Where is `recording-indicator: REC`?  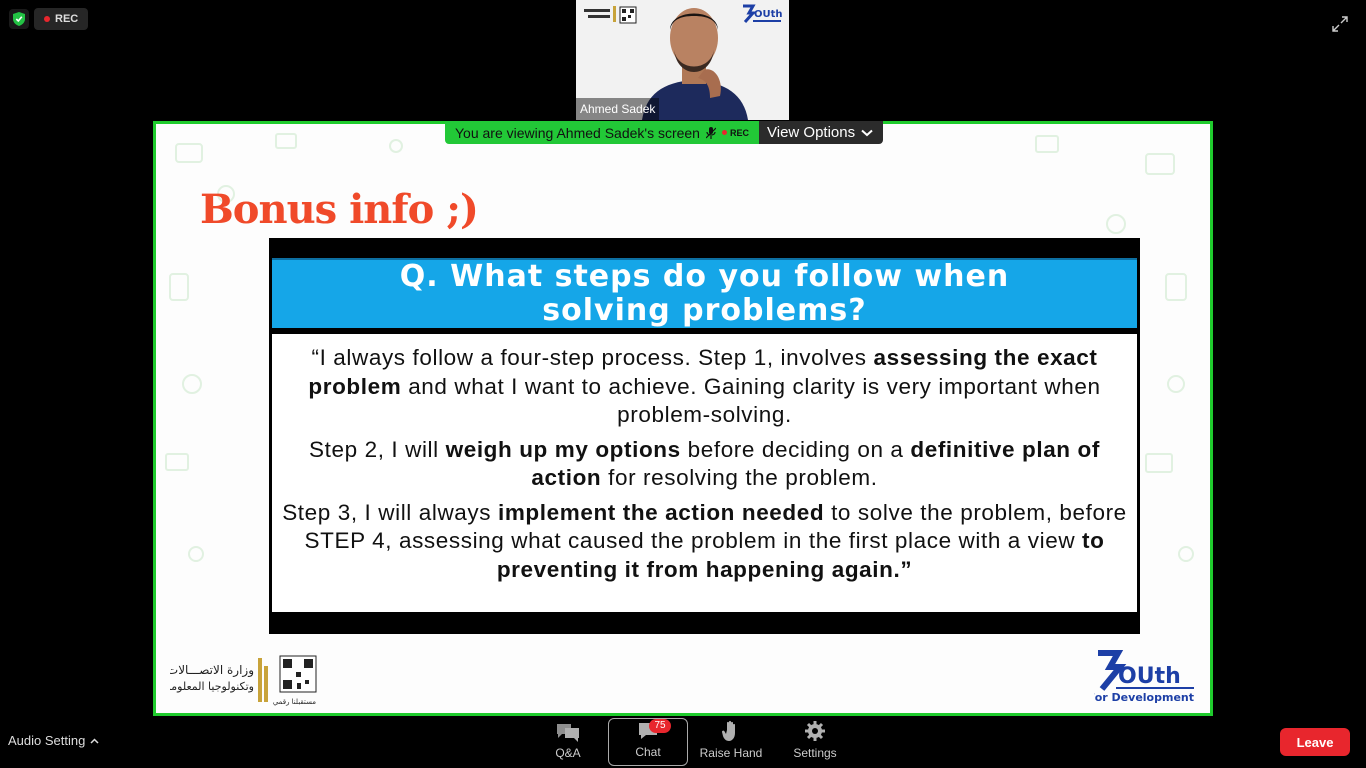 recording-indicator: REC is located at coordinates (61, 19).